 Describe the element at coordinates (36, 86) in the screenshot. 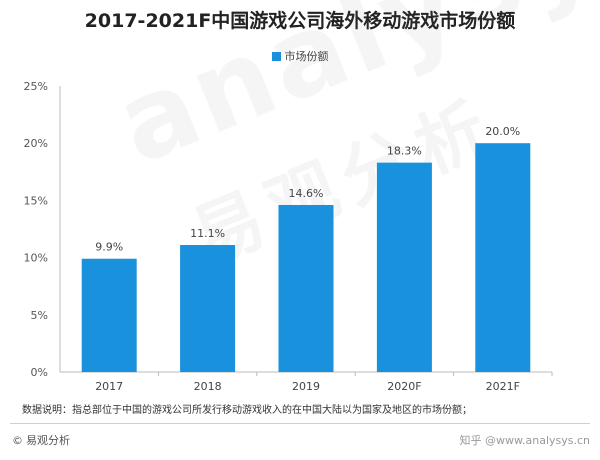

I see `y-tick-label: 25%` at that location.